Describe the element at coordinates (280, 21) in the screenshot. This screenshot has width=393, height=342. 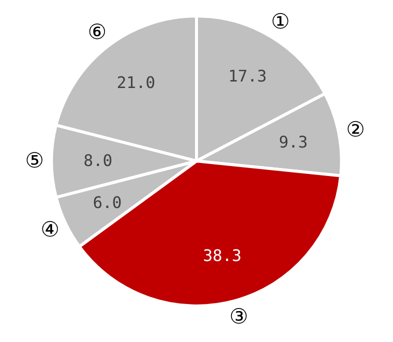
I see `slice-label: ①` at that location.